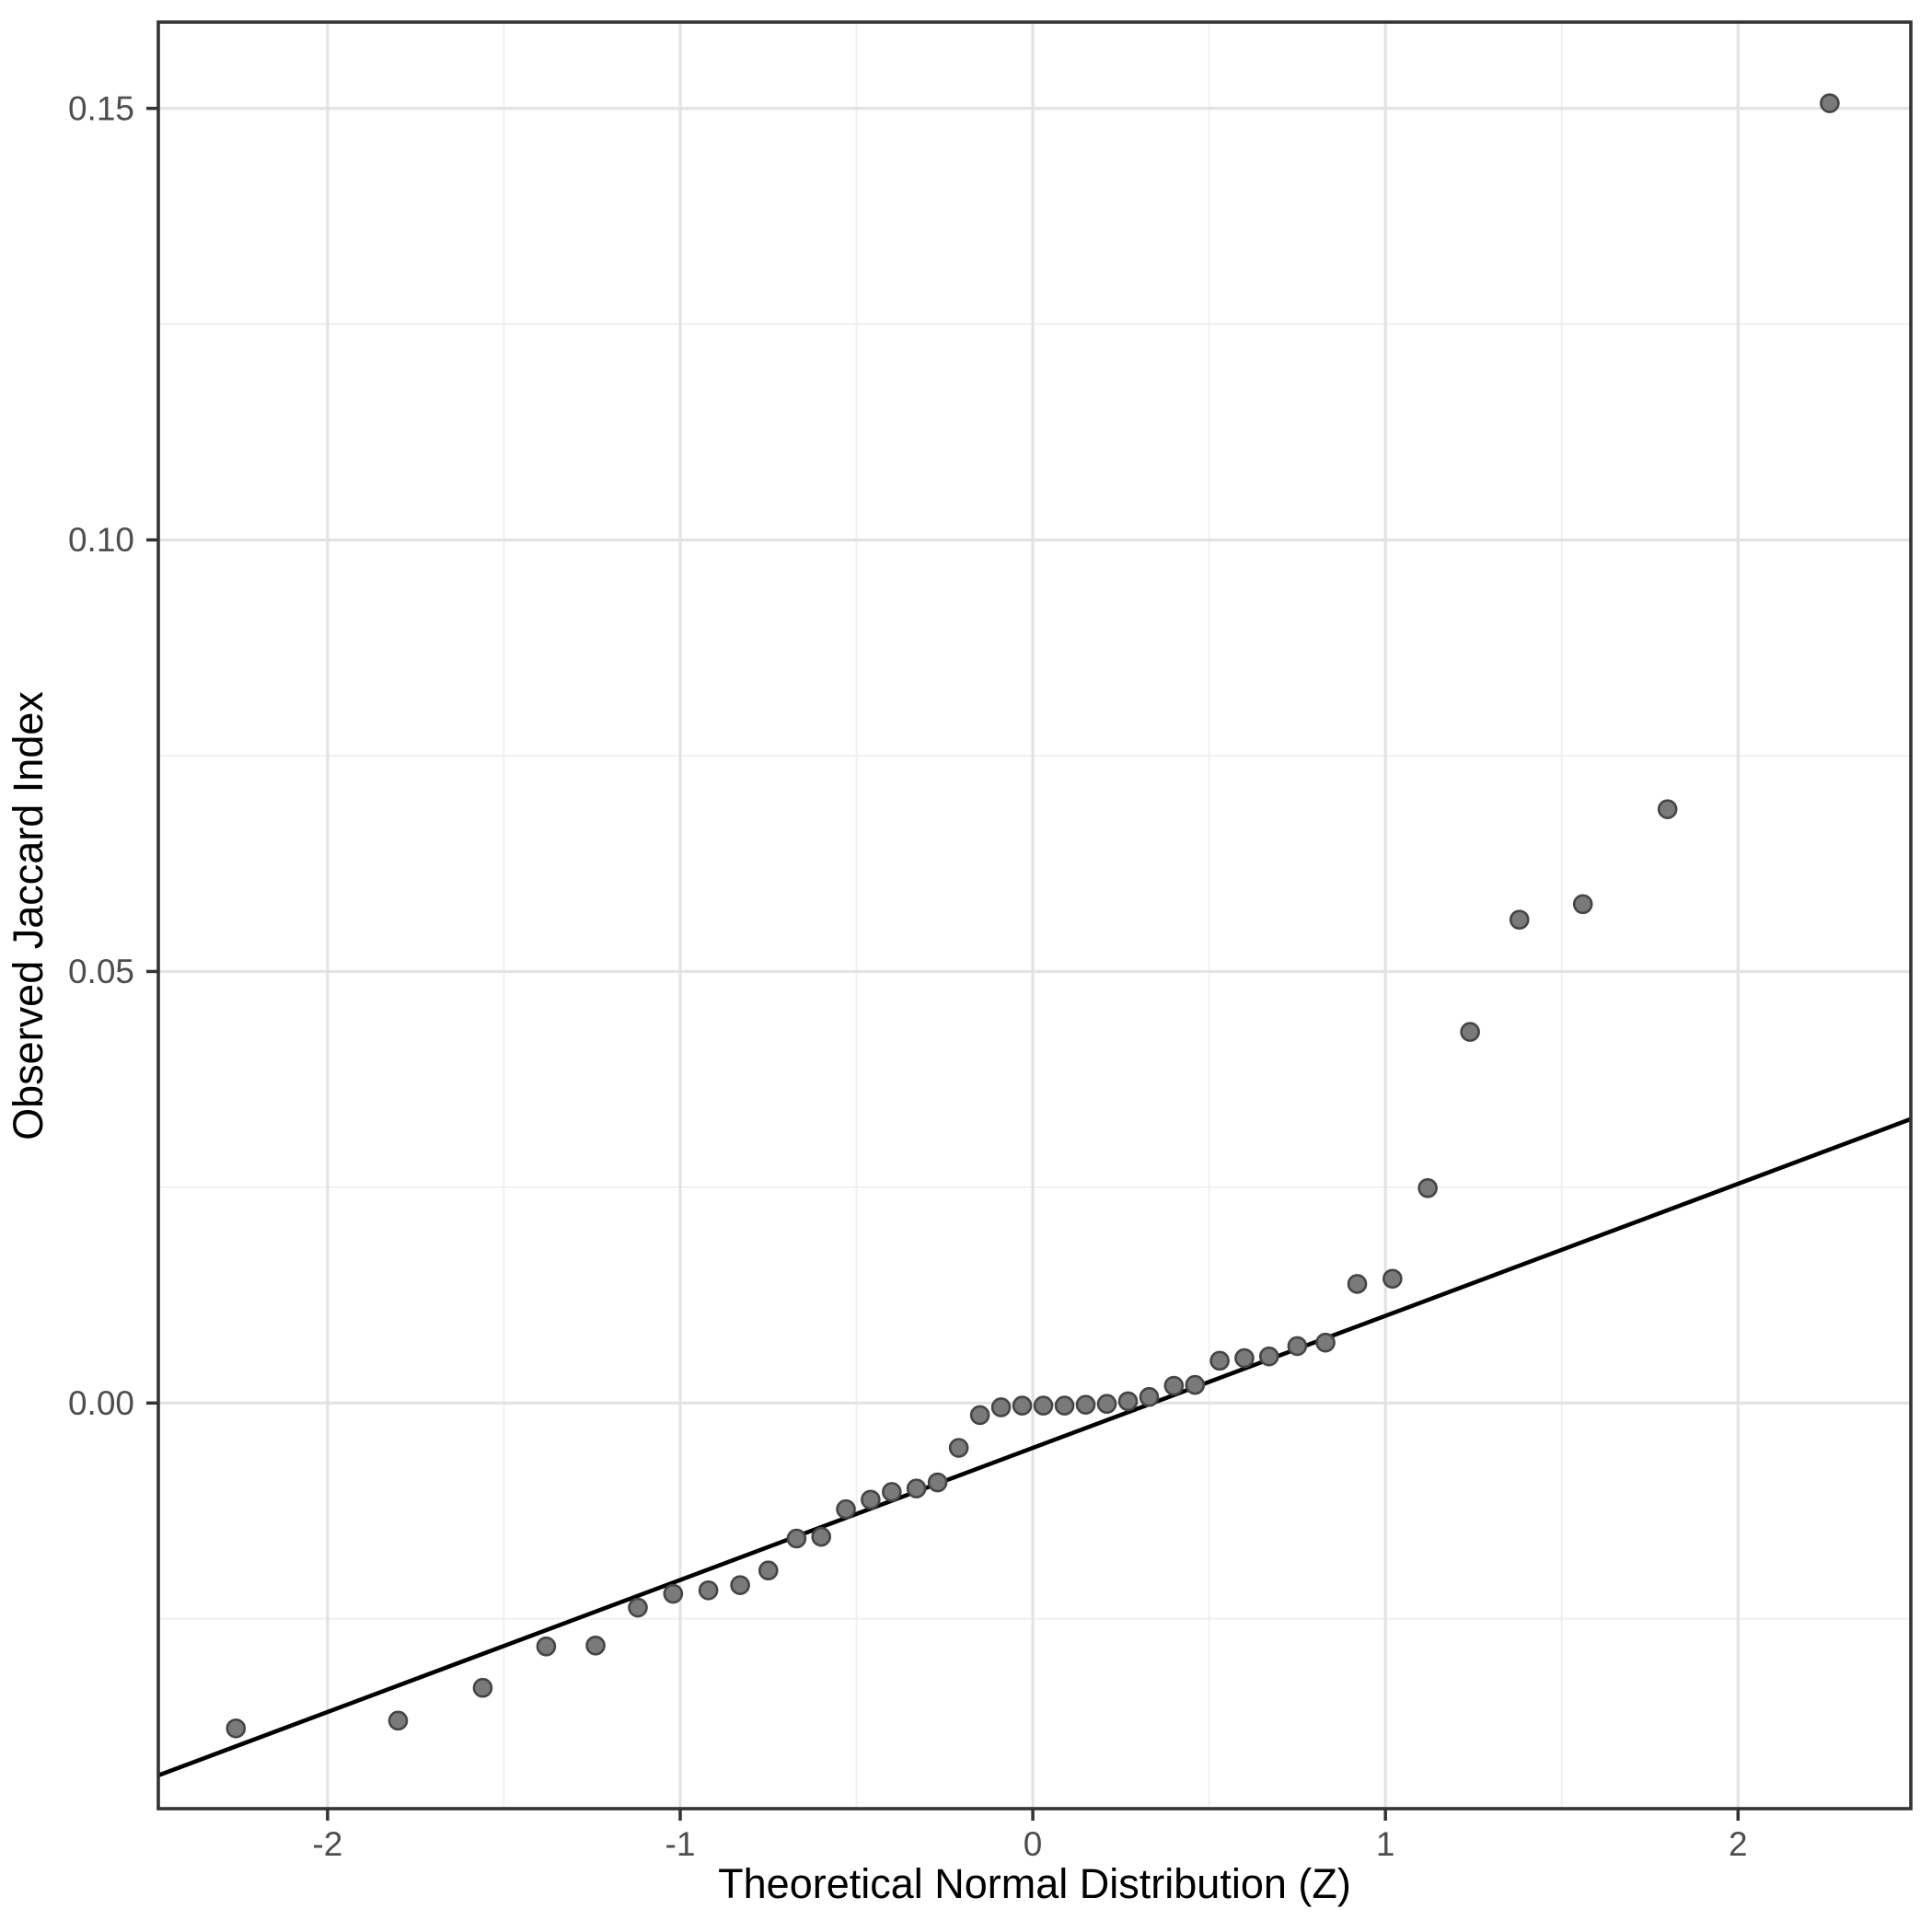  I want to click on x-tick-label: 1, so click(1386, 1844).